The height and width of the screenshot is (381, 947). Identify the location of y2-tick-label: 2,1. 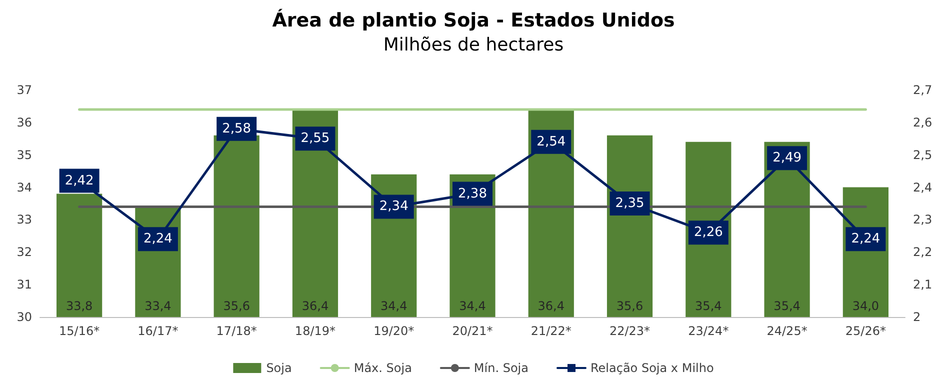
(922, 285).